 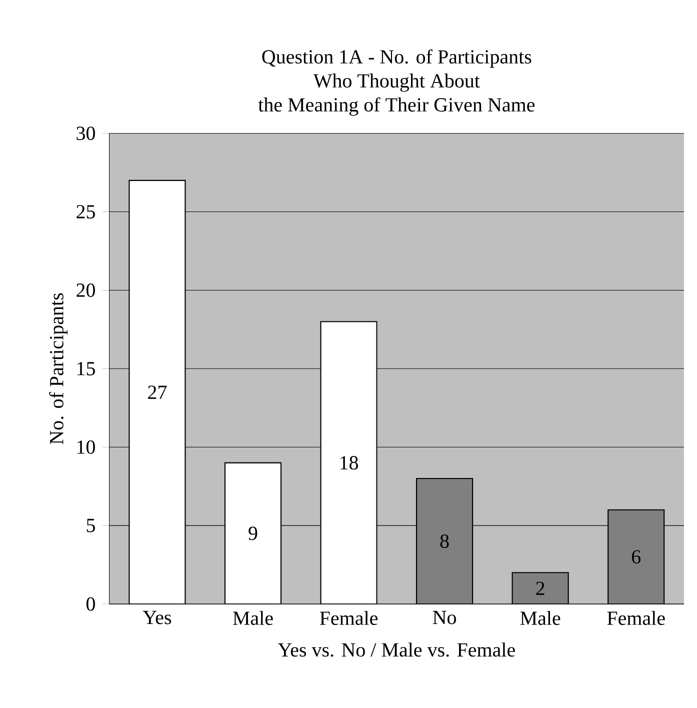 What do you see at coordinates (58, 368) in the screenshot?
I see `y-axis-title: No. of Participants` at bounding box center [58, 368].